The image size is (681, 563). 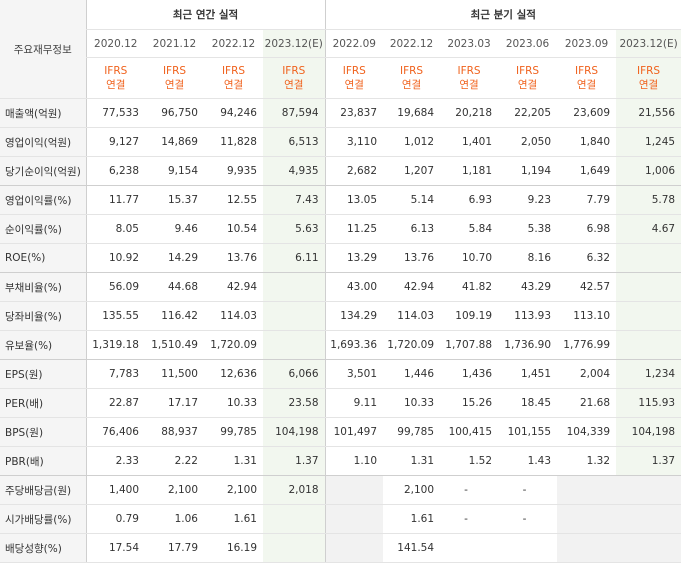 What do you see at coordinates (528, 316) in the screenshot?
I see `table-cell: 113.93` at bounding box center [528, 316].